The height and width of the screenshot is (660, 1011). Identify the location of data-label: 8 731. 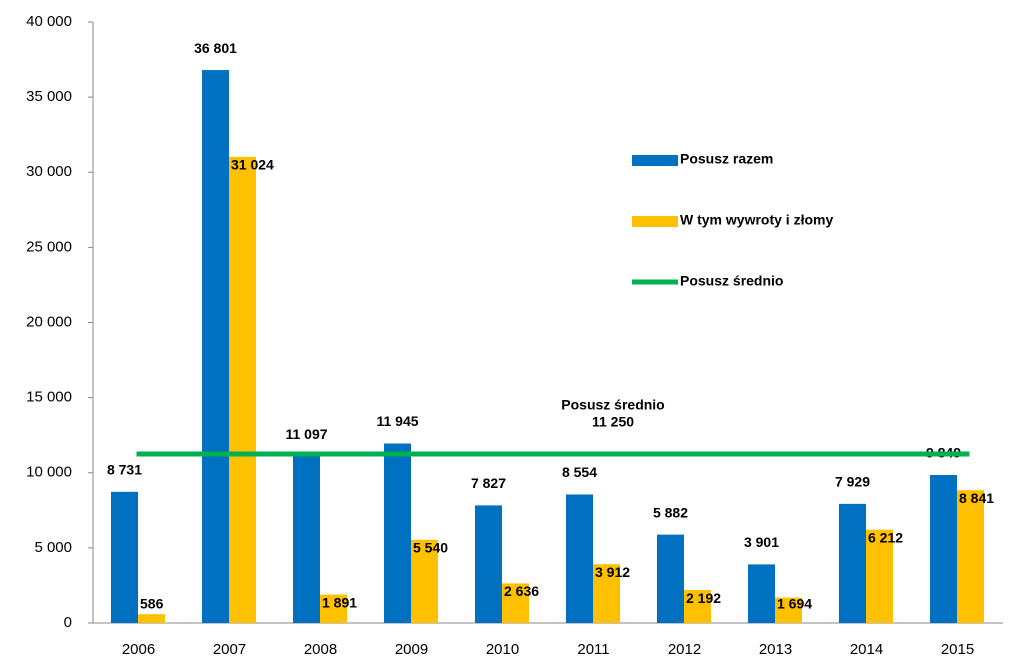
(124, 470).